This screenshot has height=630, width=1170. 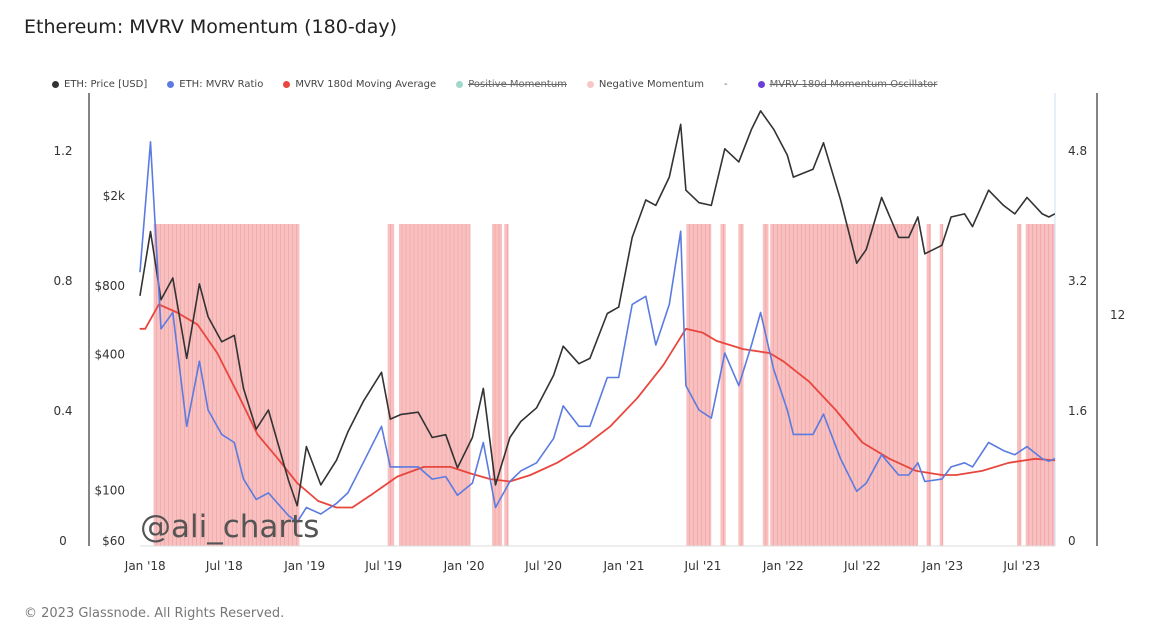 I want to click on legend-item: ETH: MVRV Ratio, so click(x=215, y=84).